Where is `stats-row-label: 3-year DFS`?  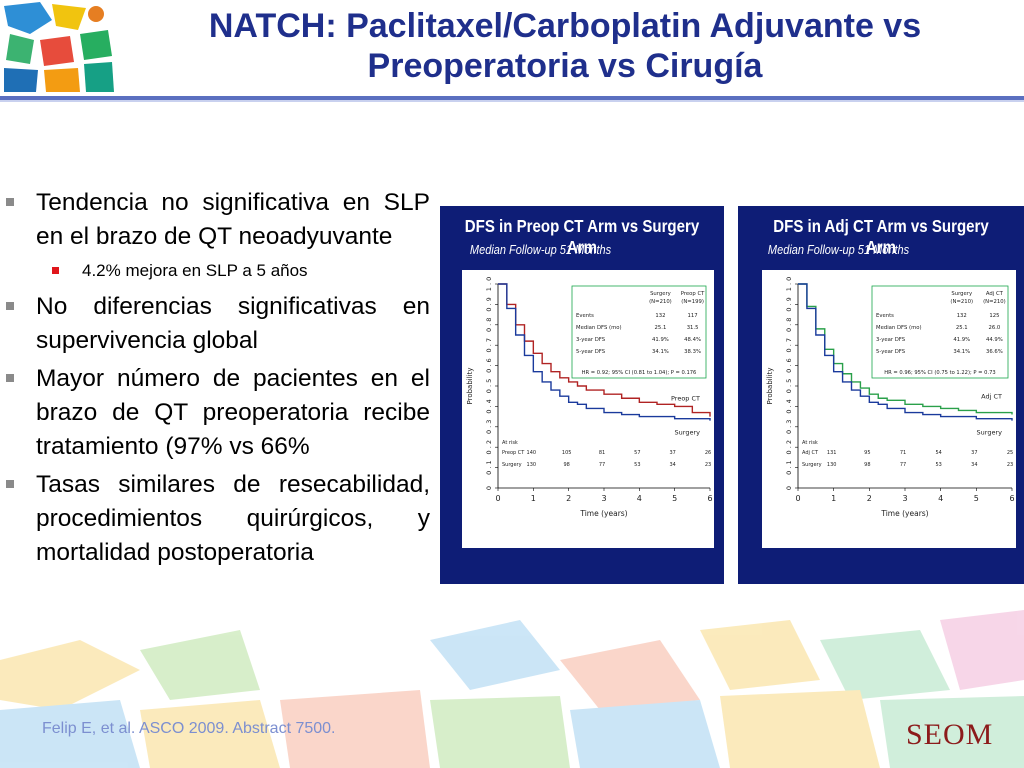 stats-row-label: 3-year DFS is located at coordinates (591, 340).